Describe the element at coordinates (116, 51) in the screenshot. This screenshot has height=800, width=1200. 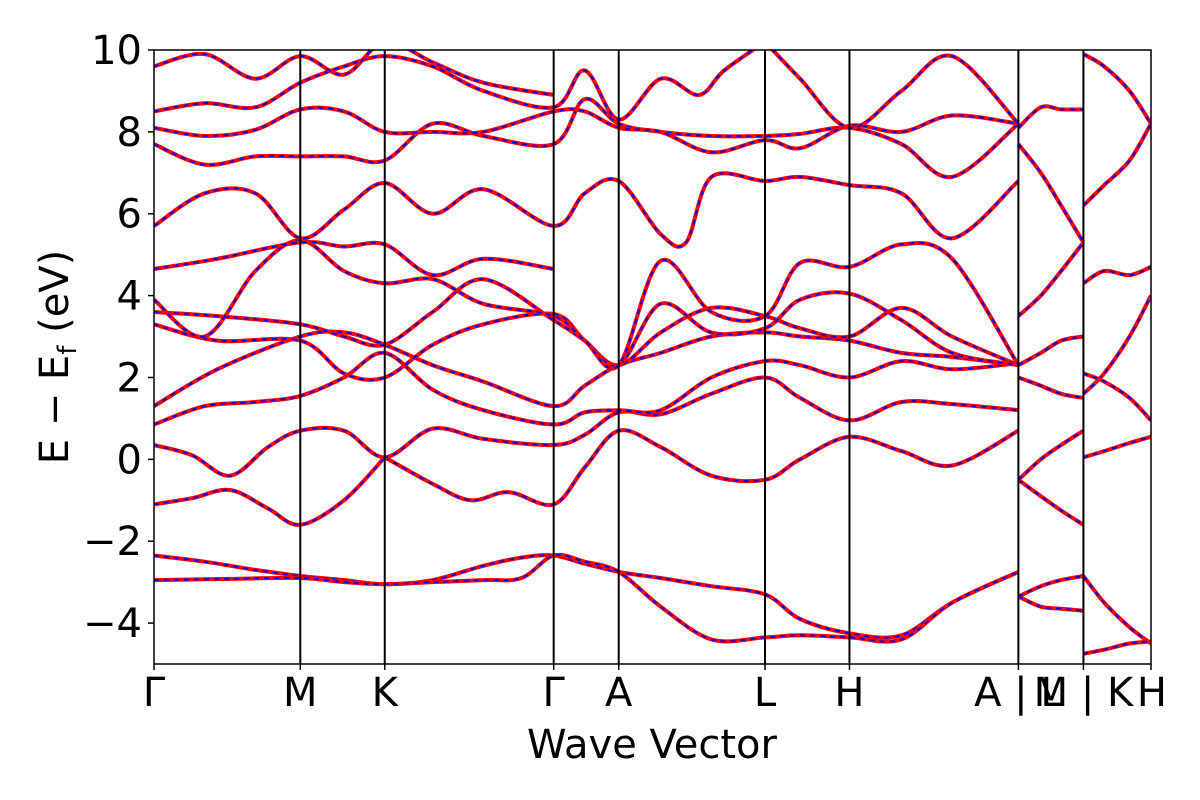
I see `y-tick-label-7: 10` at that location.